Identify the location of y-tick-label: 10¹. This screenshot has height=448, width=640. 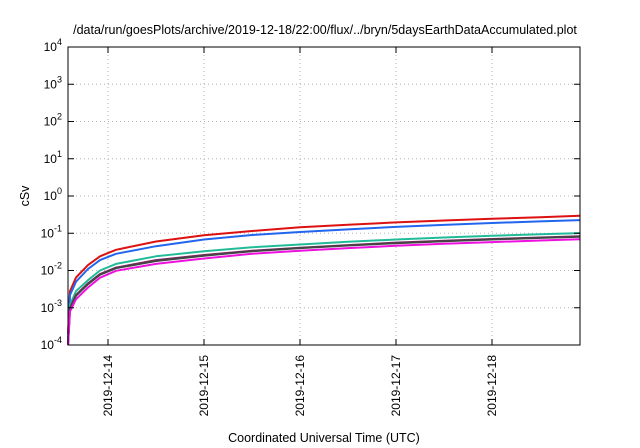
(53, 157).